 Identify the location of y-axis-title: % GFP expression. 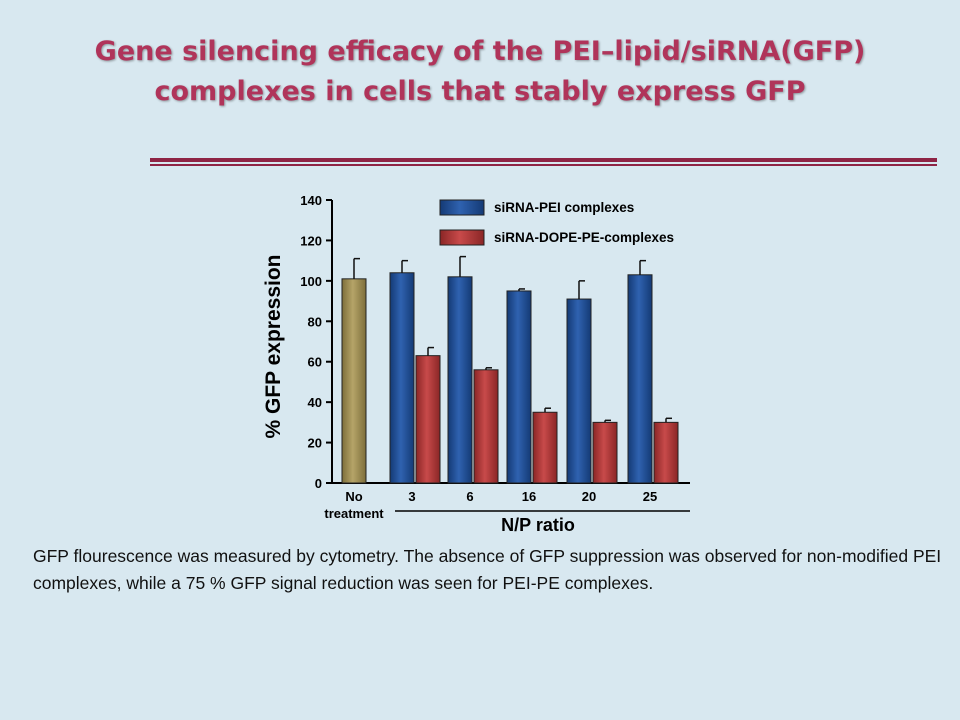
(273, 346).